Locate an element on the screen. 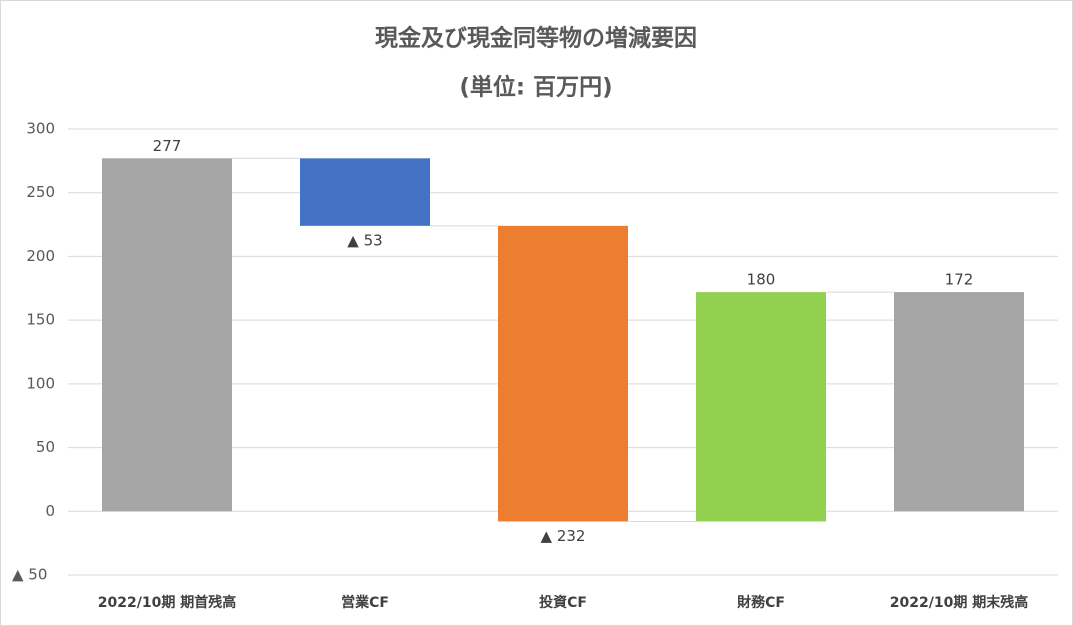 This screenshot has height=626, width=1073. y-tick-label: 300 is located at coordinates (40, 129).